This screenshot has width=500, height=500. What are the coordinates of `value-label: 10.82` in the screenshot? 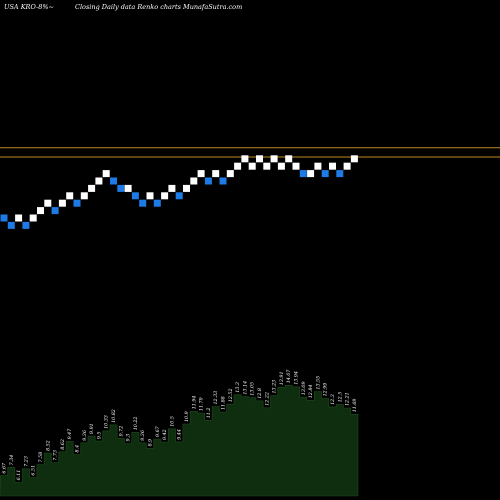 It's located at (114, 416).